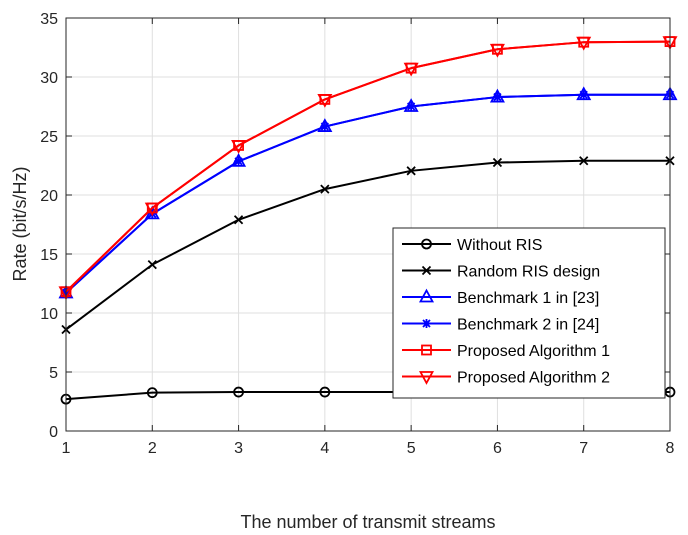 This screenshot has width=688, height=535. I want to click on x-axis-label: The number of transmit streams, so click(367, 522).